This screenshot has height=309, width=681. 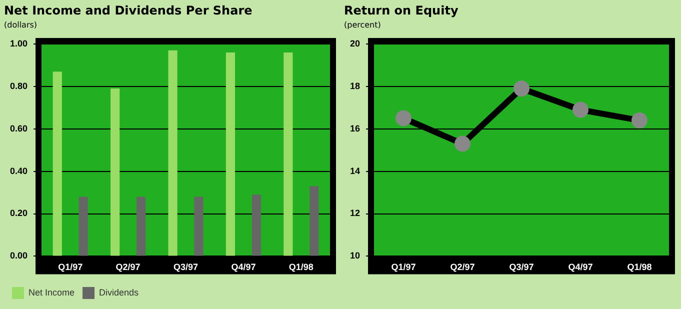 I want to click on y-tick-label: 0.00, so click(x=19, y=255).